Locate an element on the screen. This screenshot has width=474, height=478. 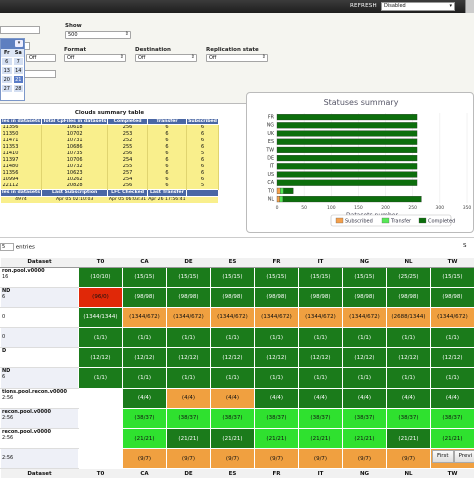
text-filter-input is located at coordinates (20, 30).